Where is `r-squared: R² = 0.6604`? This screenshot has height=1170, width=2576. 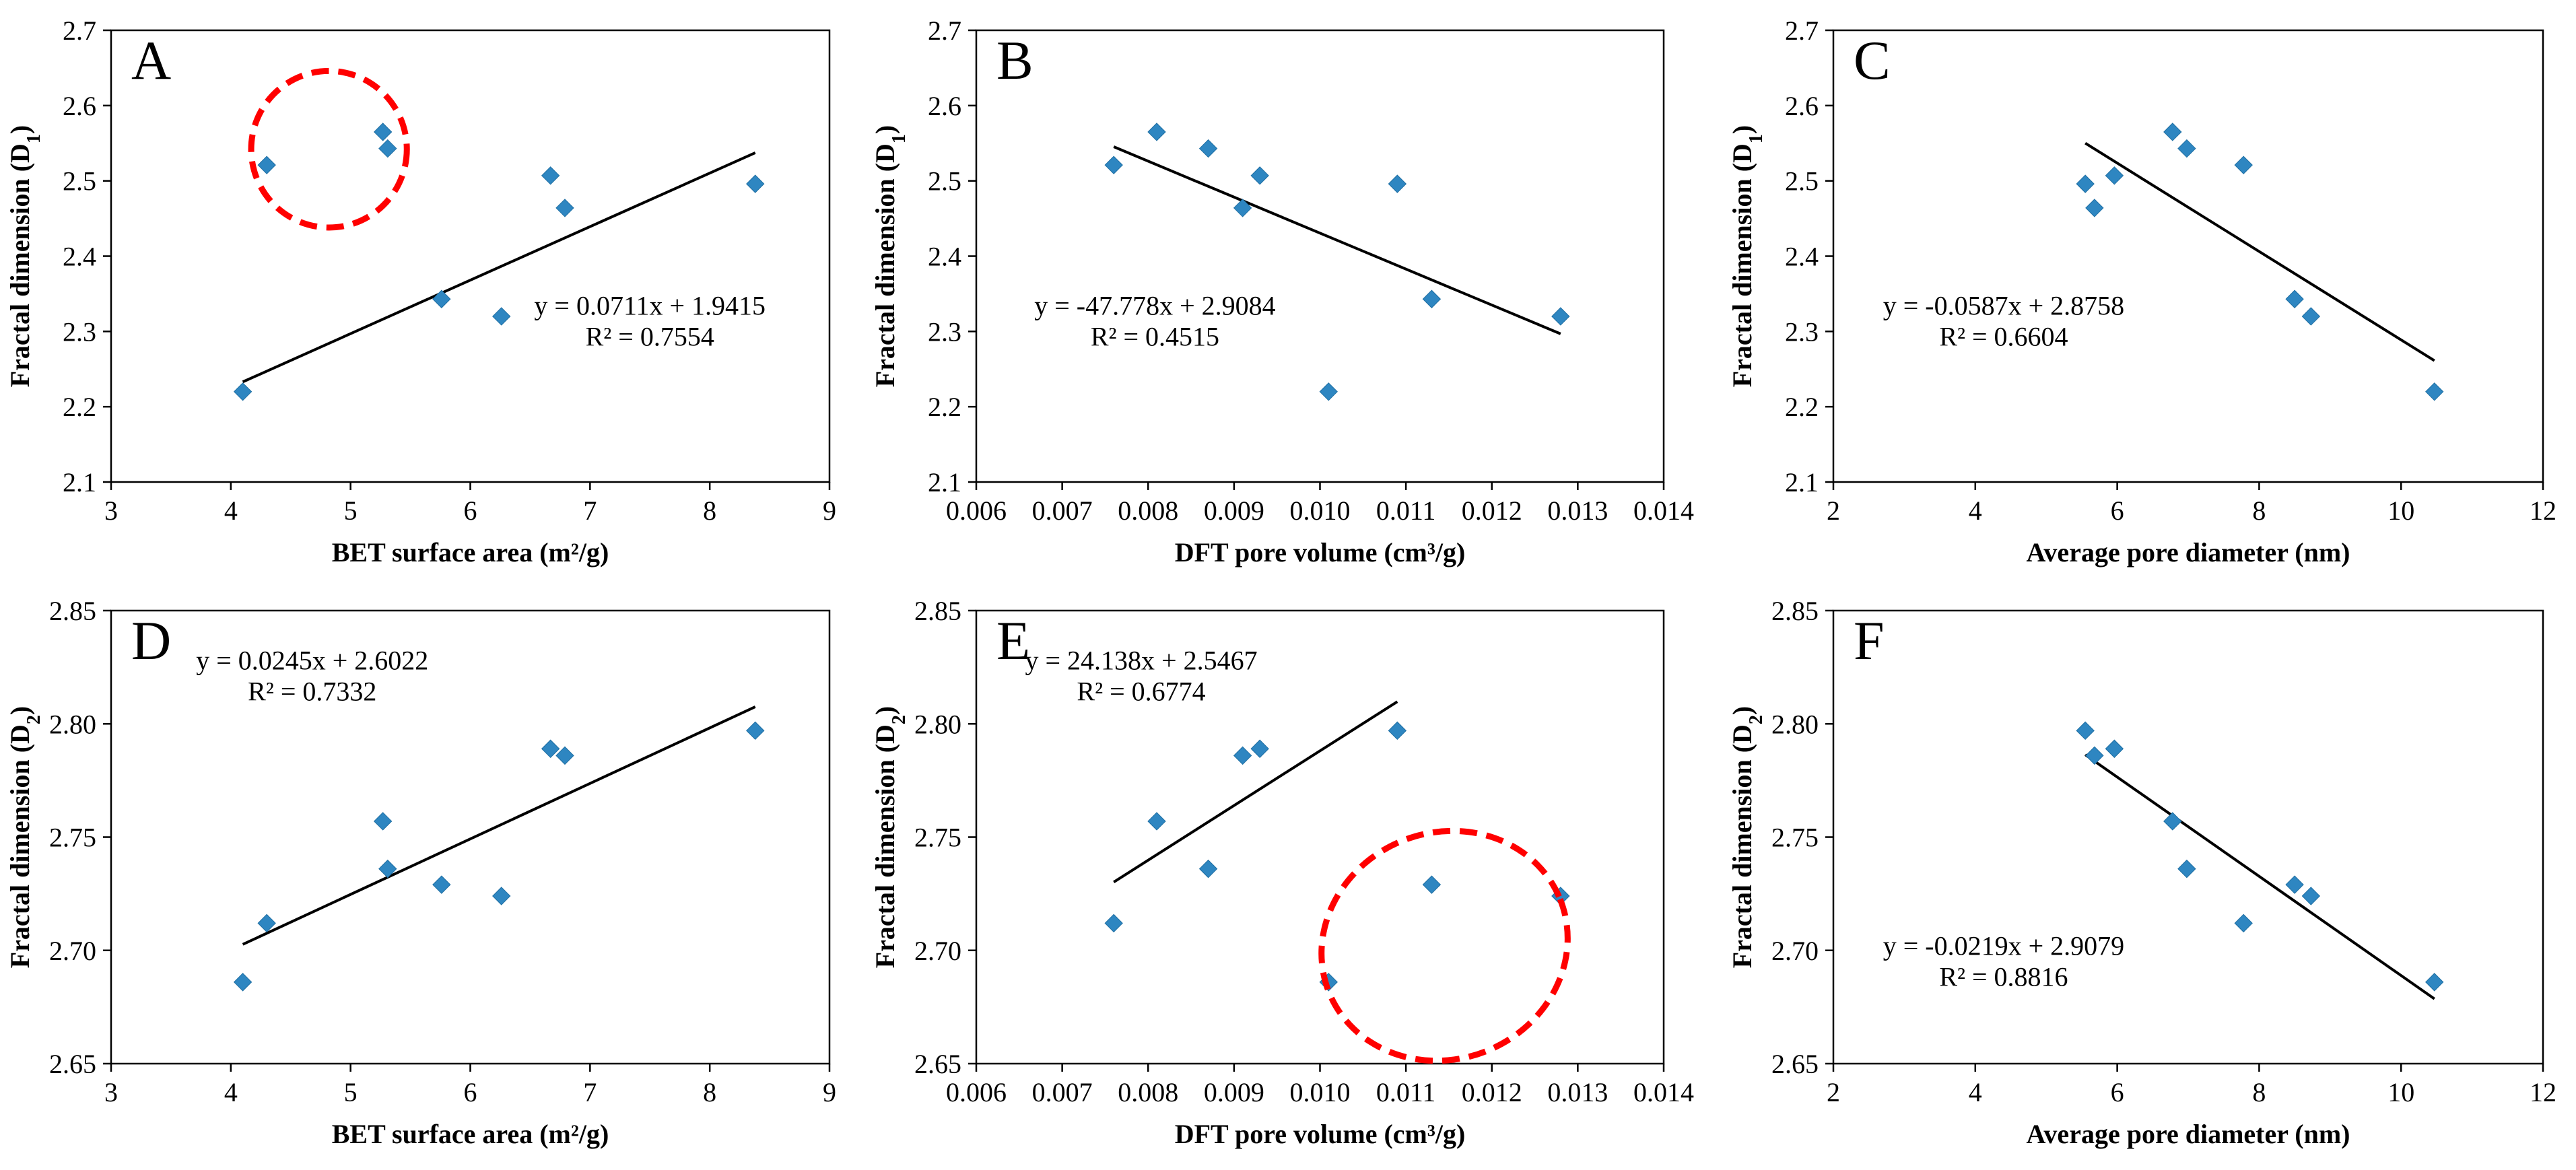
r-squared: R² = 0.6604 is located at coordinates (2003, 337).